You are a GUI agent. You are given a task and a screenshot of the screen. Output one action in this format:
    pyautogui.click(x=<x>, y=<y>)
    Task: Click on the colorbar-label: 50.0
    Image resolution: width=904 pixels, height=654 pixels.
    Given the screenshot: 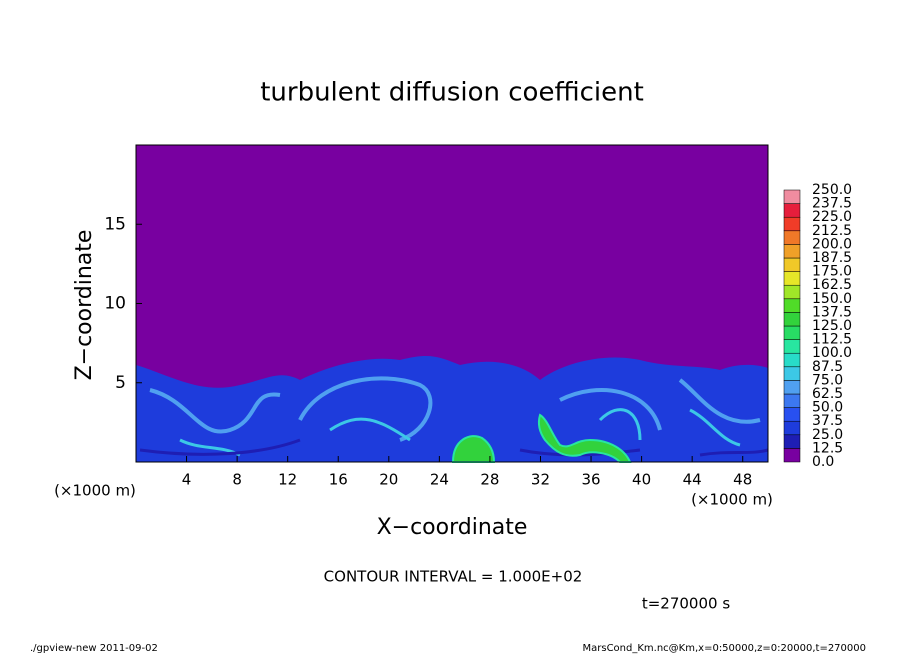 What is the action you would take?
    pyautogui.click(x=827, y=408)
    